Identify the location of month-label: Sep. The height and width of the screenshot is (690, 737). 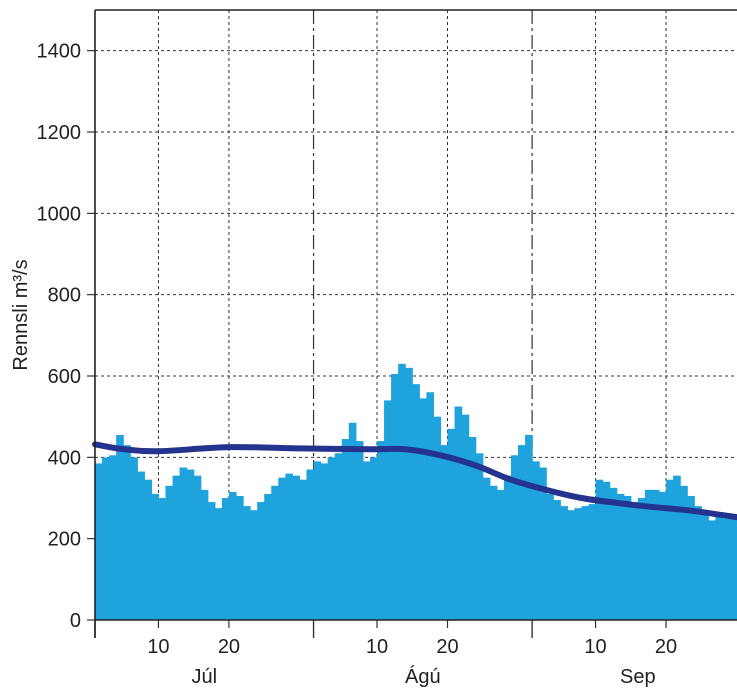
(638, 677).